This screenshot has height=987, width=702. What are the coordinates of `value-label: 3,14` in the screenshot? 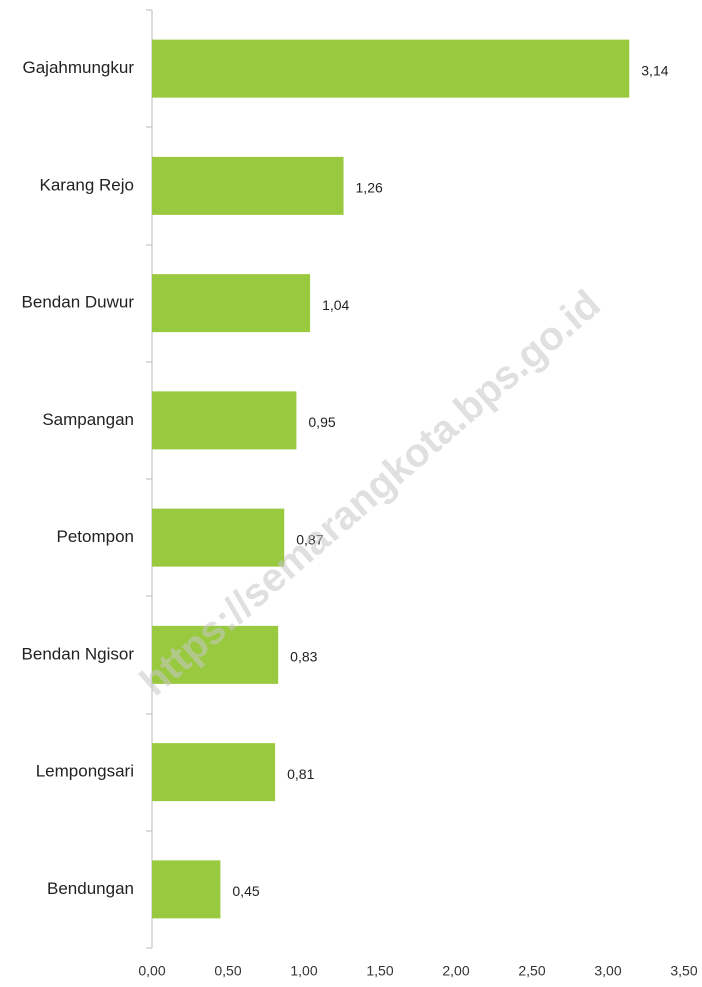 It's located at (654, 70).